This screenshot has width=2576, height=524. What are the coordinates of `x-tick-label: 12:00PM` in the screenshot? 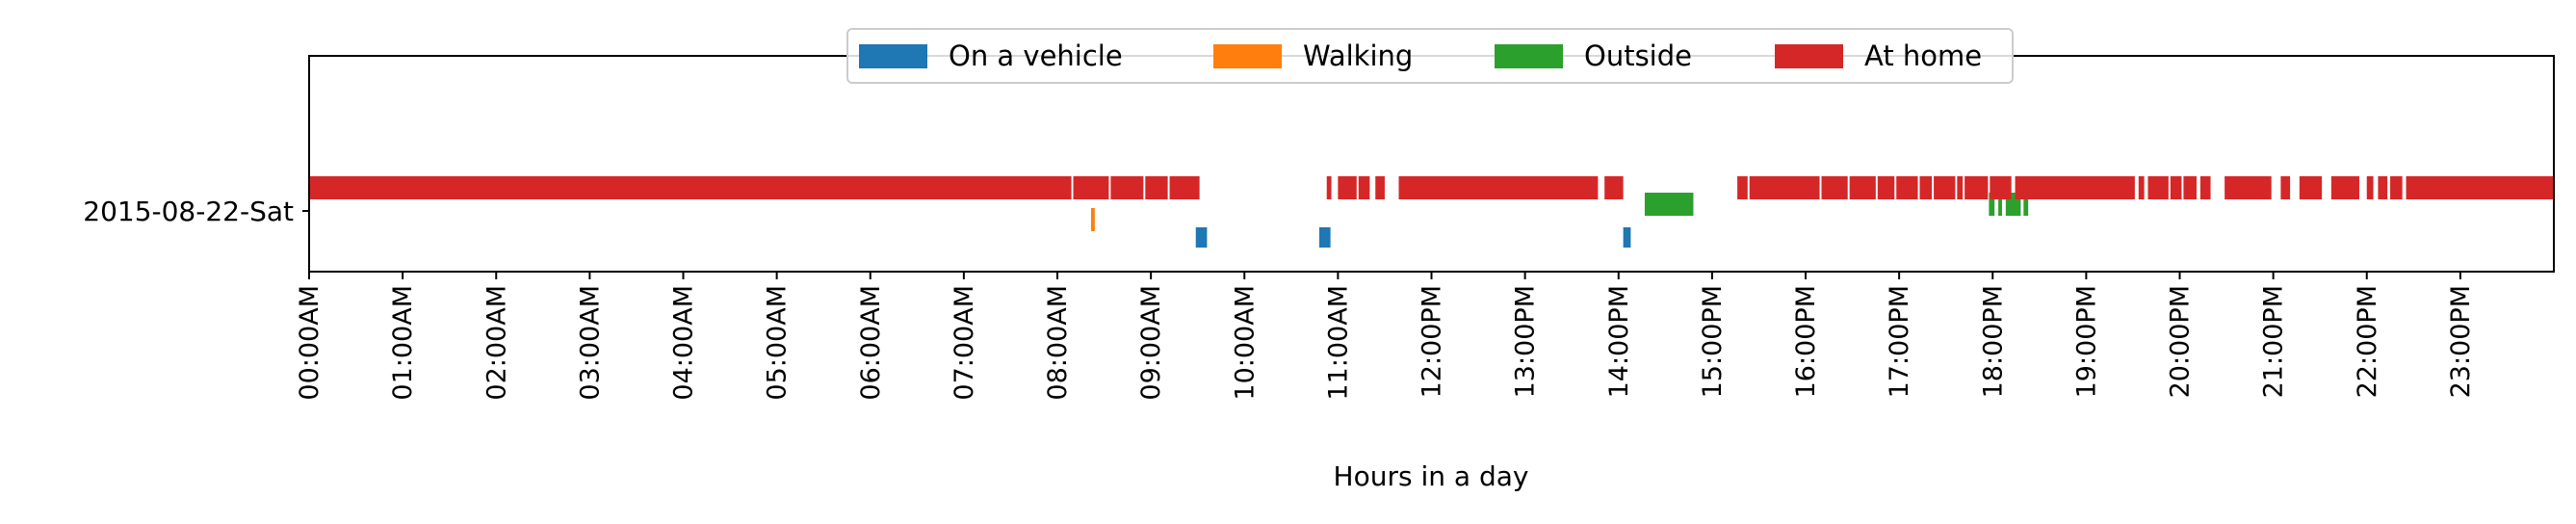 It's located at (1432, 341).